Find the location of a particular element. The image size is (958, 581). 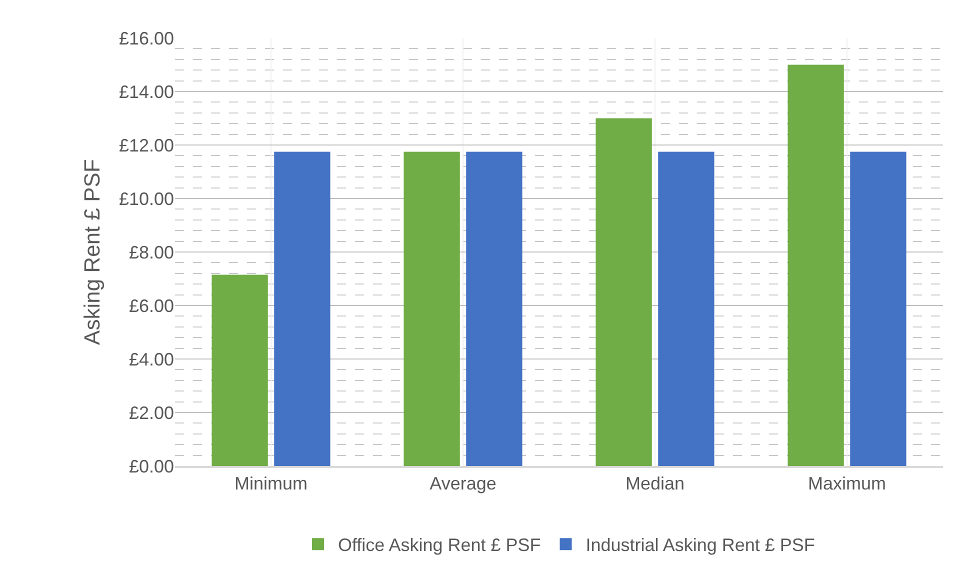

x-tick-label: Median is located at coordinates (655, 483).